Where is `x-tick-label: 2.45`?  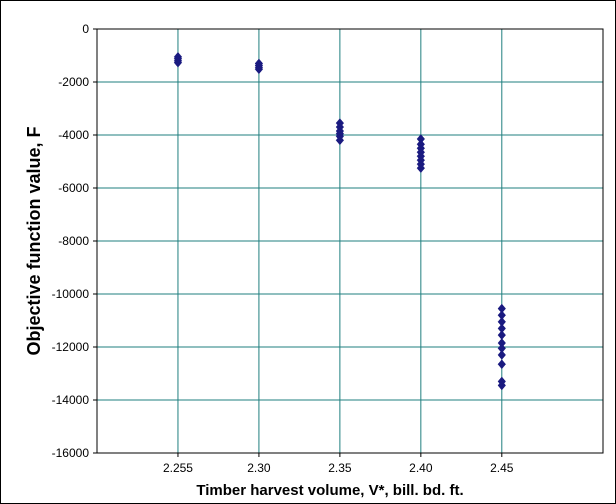
x-tick-label: 2.45 is located at coordinates (502, 468).